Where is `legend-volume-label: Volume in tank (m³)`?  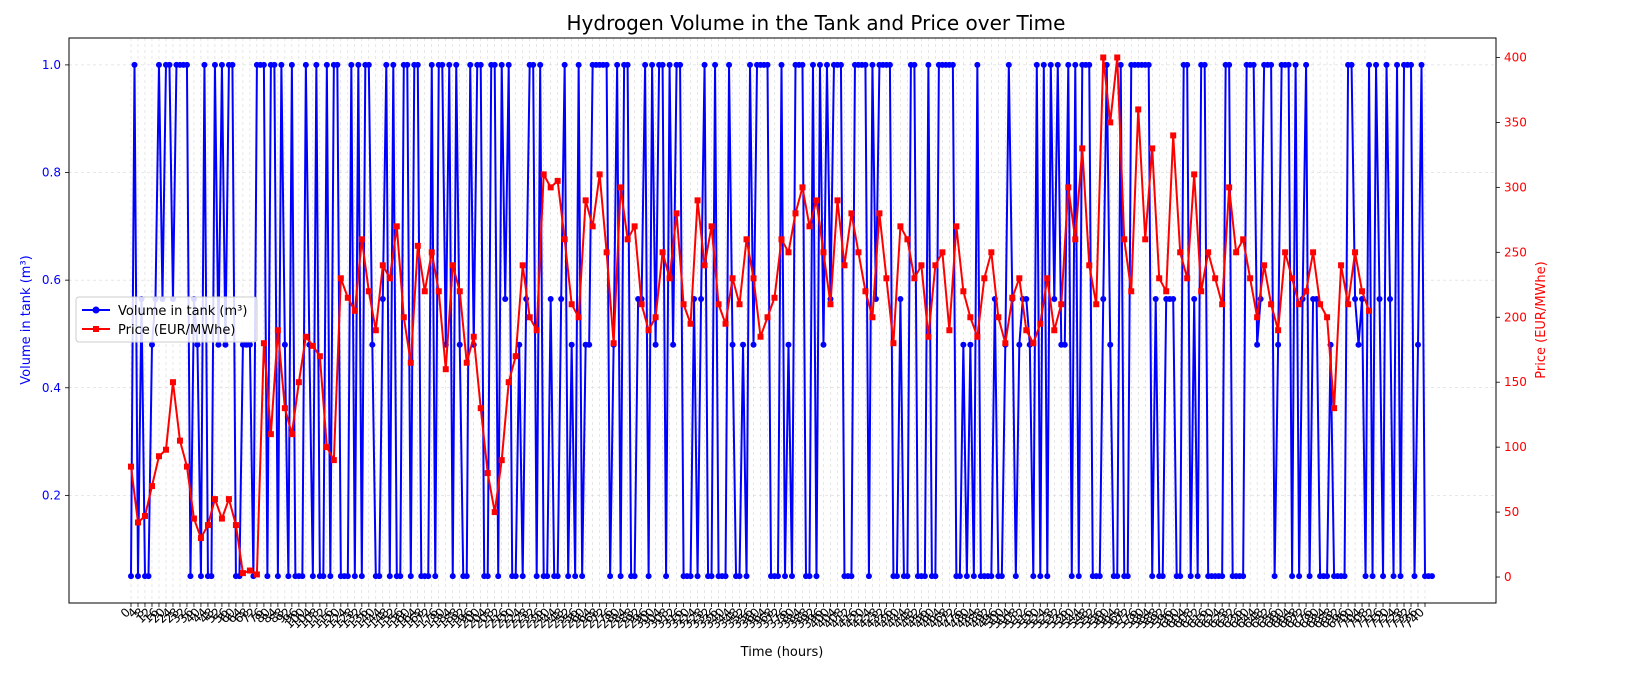
legend-volume-label: Volume in tank (m³) is located at coordinates (182, 311).